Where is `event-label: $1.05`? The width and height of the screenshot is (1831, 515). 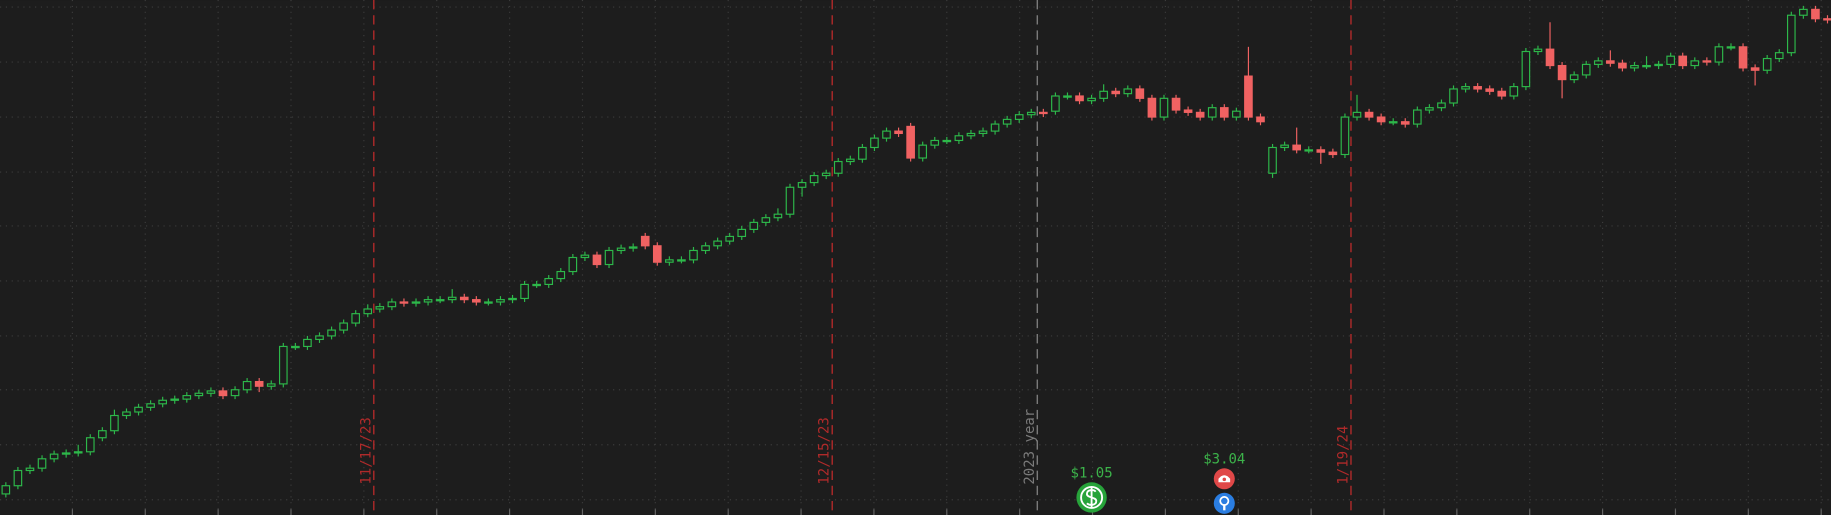
event-label: $1.05 is located at coordinates (1092, 474).